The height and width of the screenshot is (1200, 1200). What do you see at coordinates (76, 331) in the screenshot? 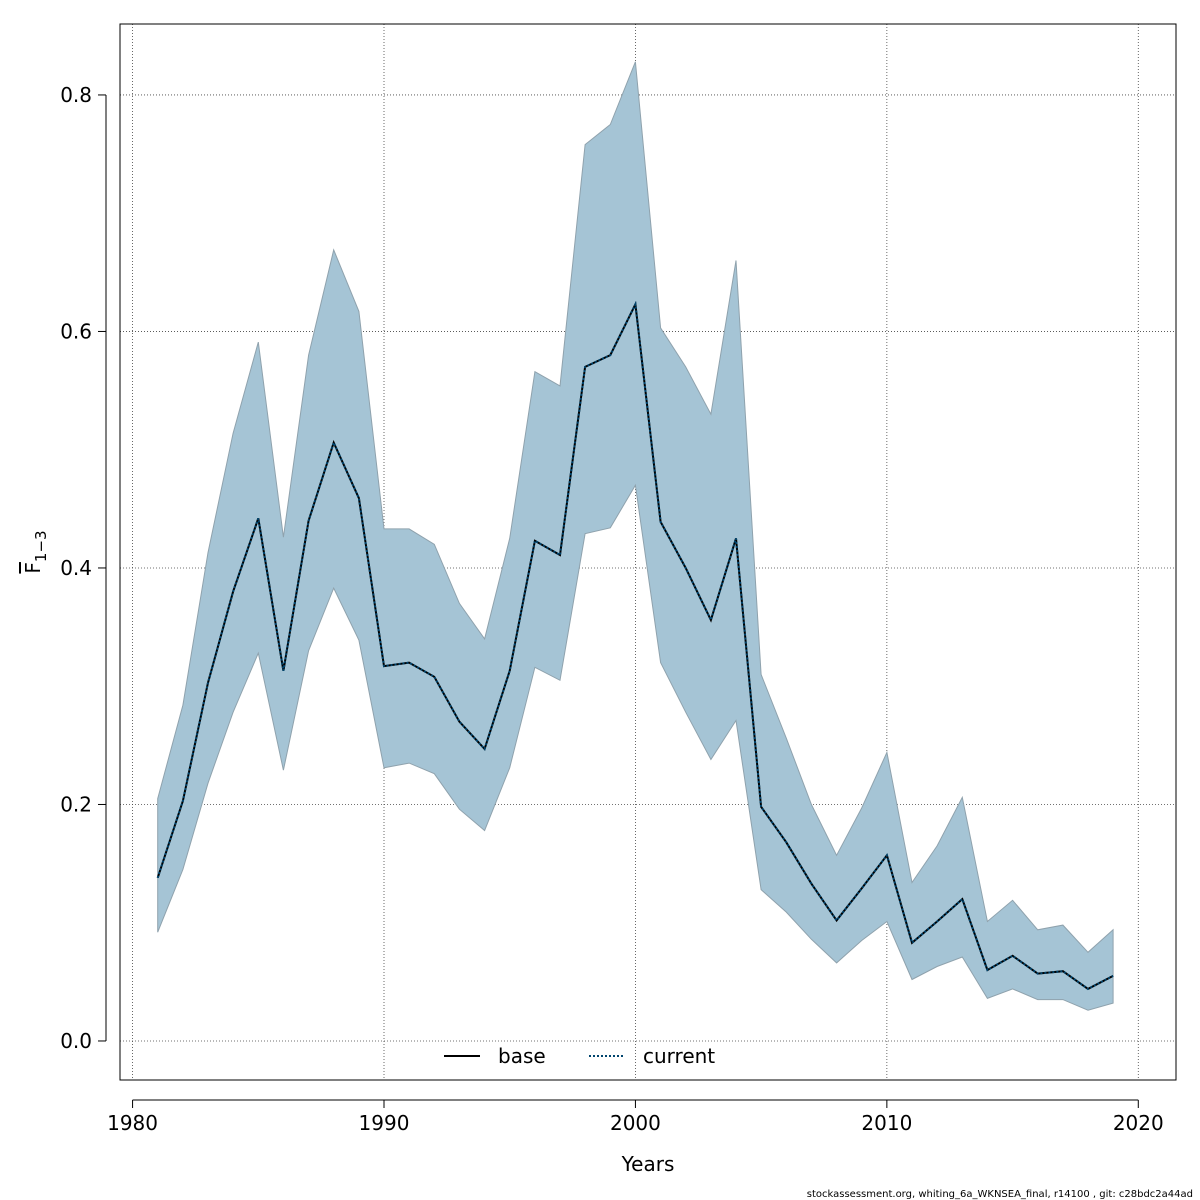
I see `y-tick-label-0.6: 0.6` at bounding box center [76, 331].